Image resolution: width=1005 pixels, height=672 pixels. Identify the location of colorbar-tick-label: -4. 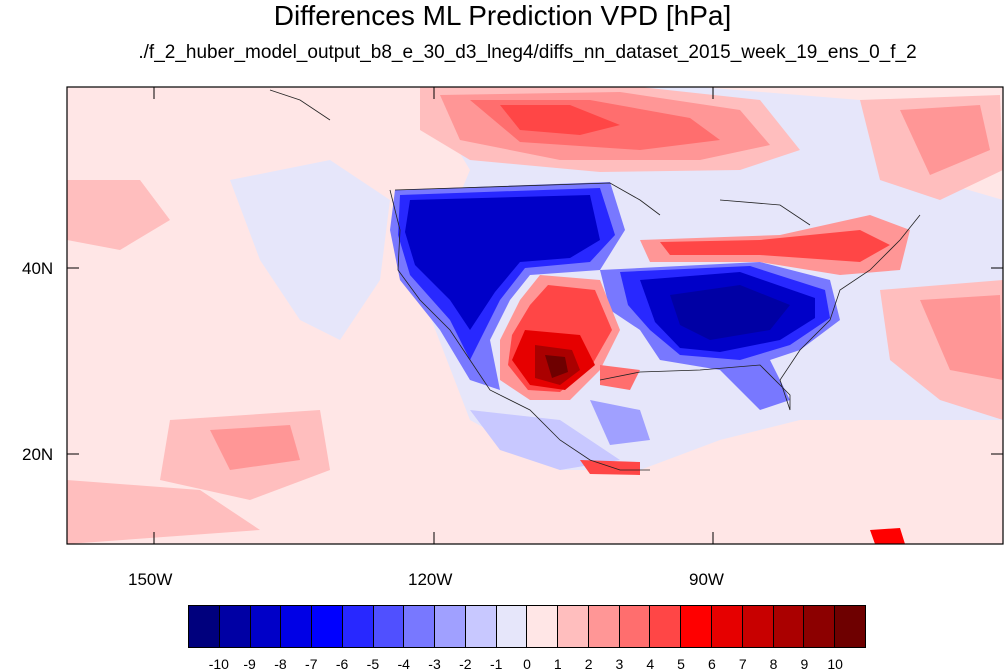
(403, 664).